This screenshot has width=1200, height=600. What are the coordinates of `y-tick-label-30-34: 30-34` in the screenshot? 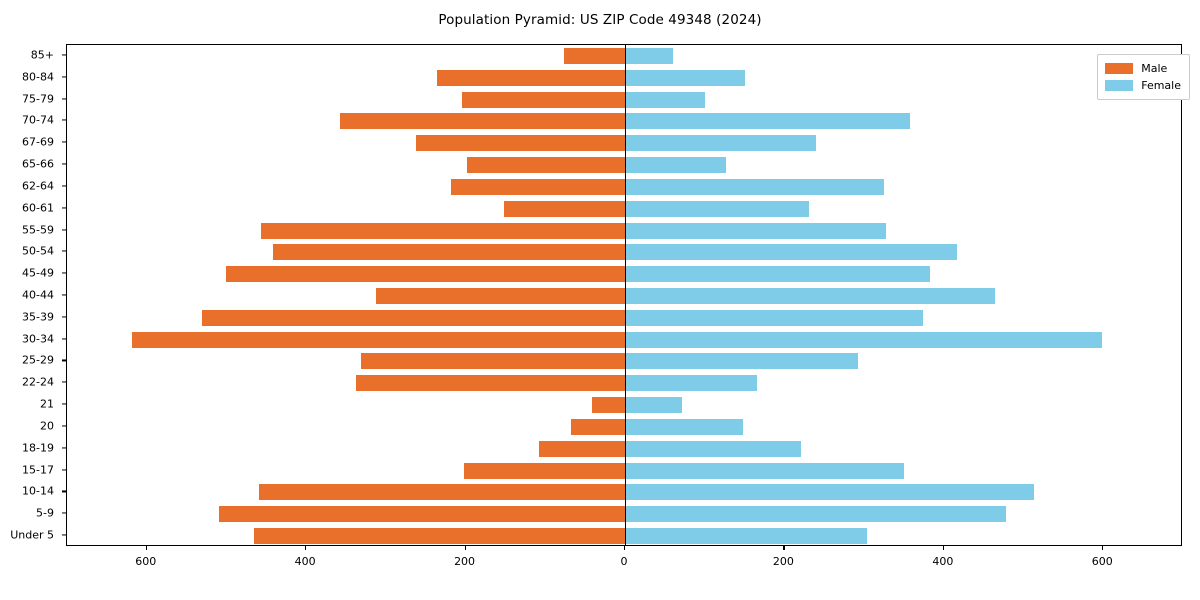 It's located at (38, 339).